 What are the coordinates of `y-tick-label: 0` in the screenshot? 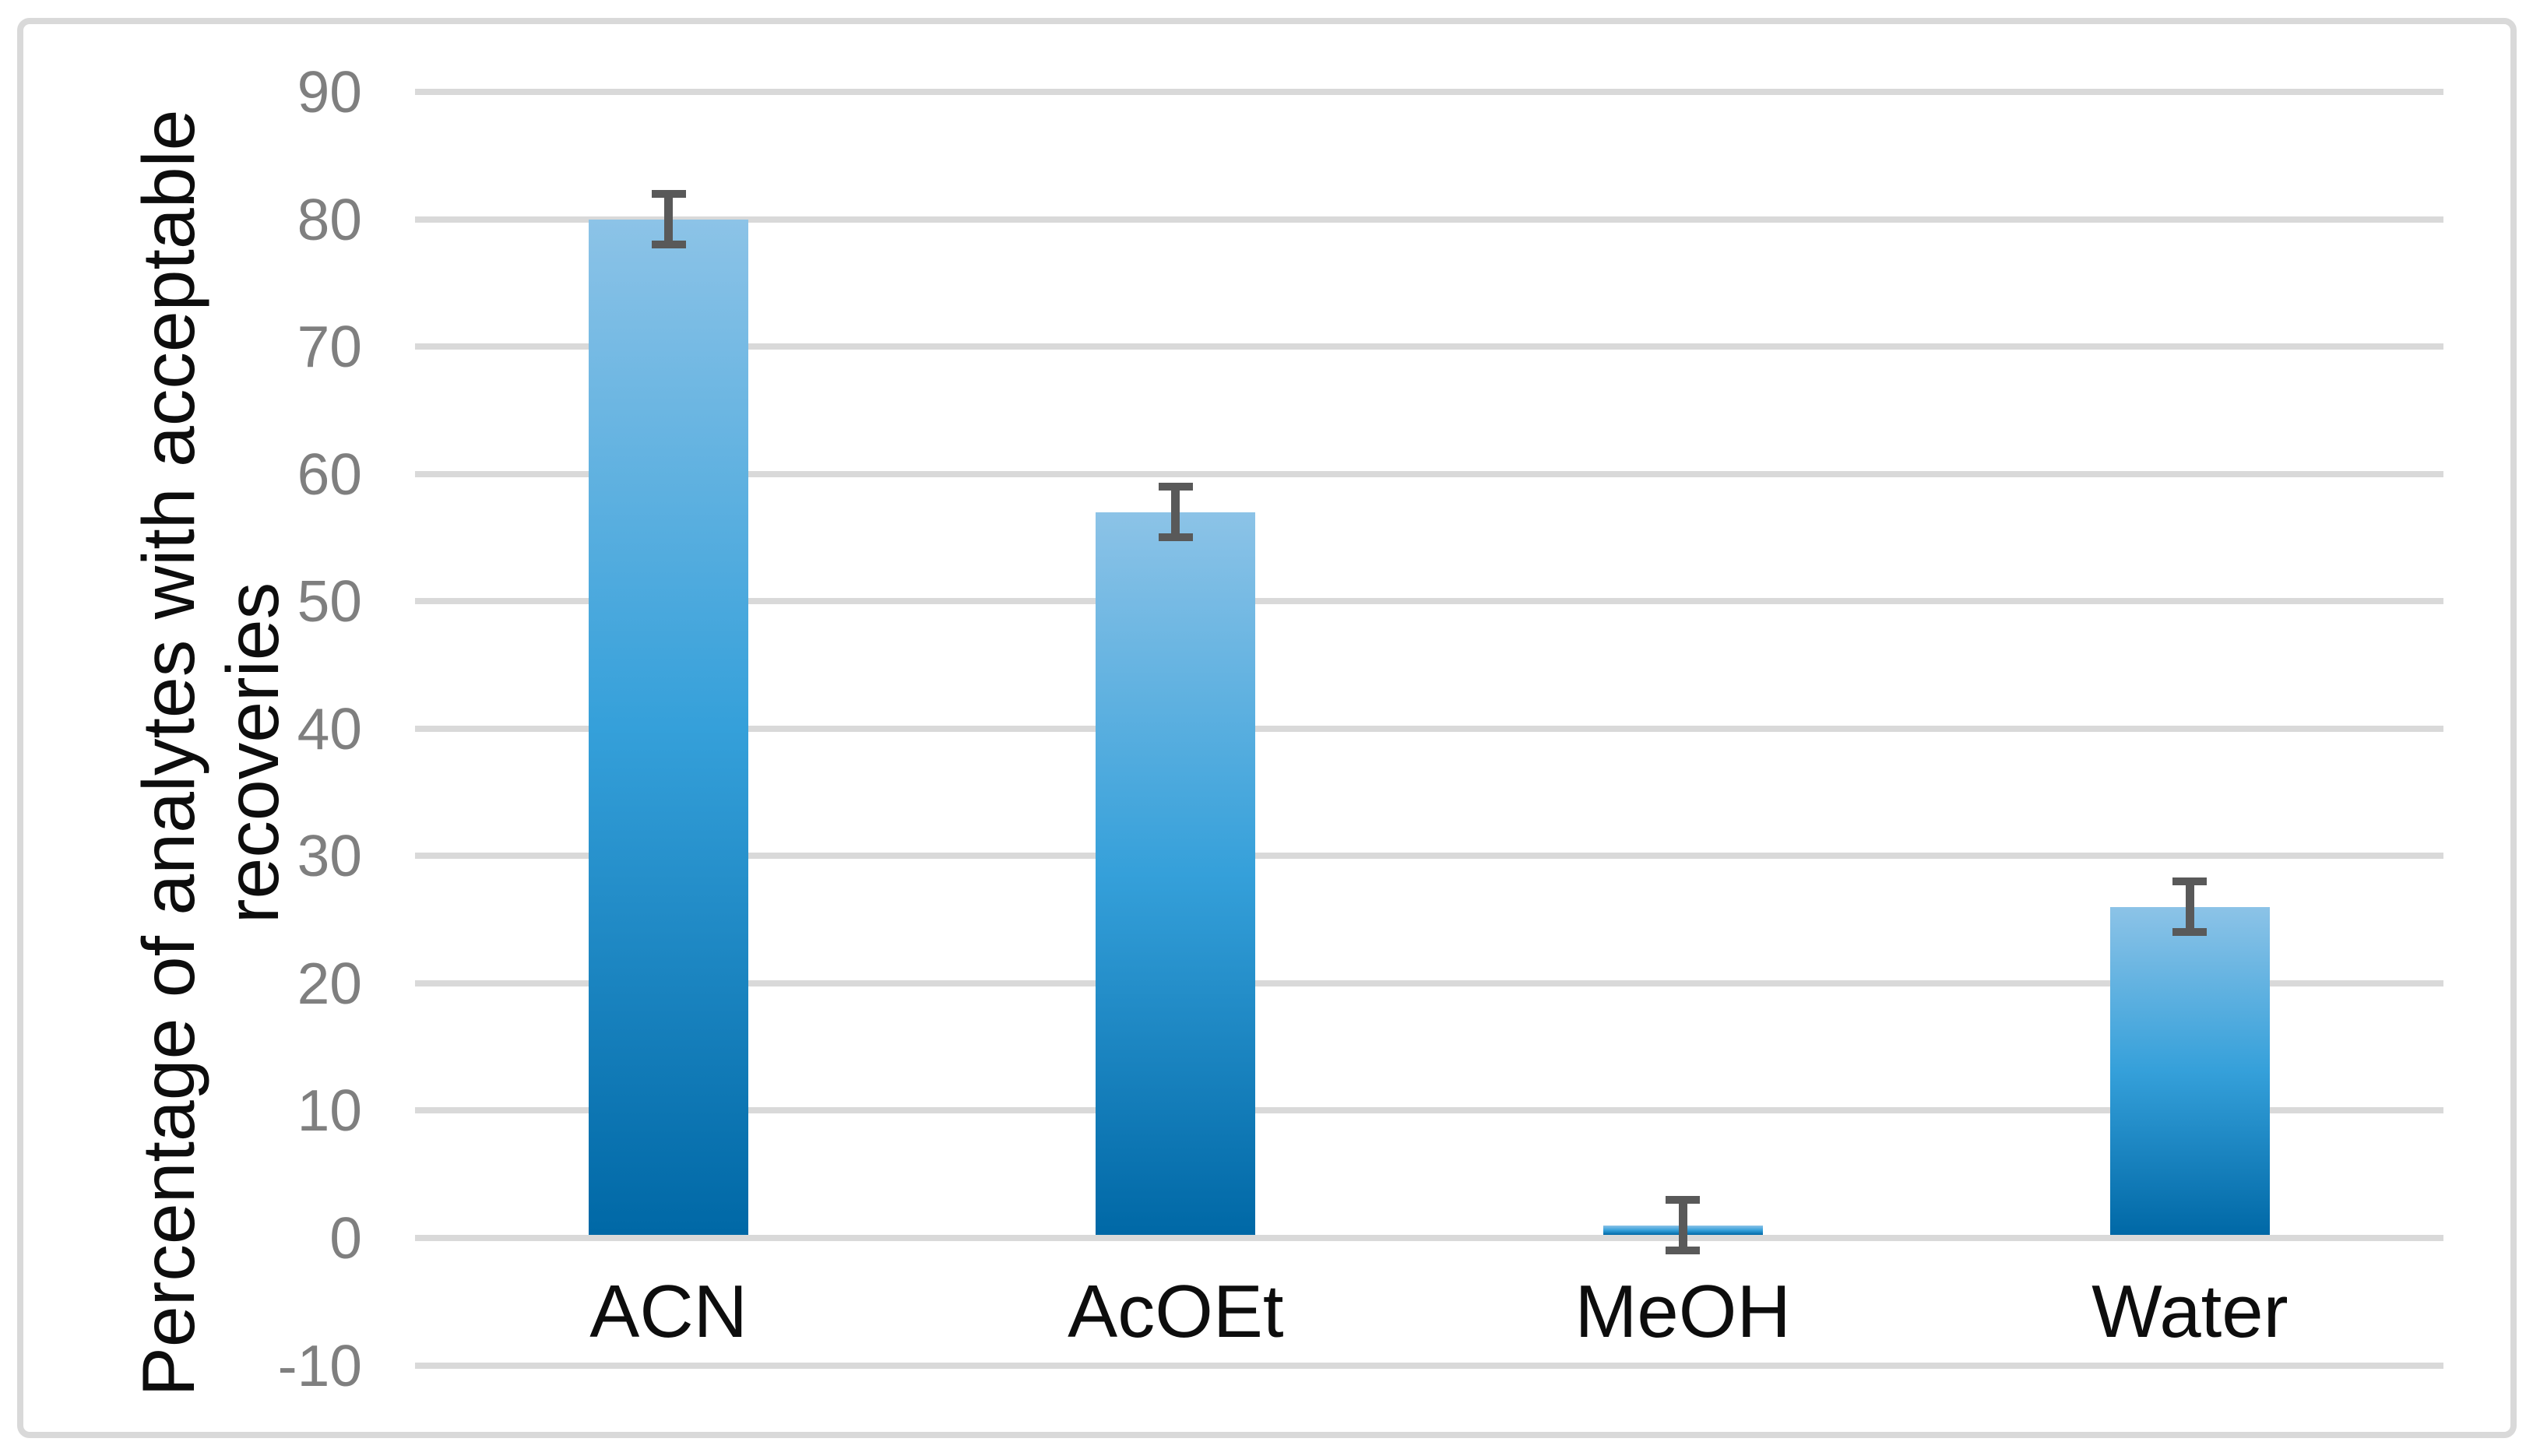 It's located at (345, 1238).